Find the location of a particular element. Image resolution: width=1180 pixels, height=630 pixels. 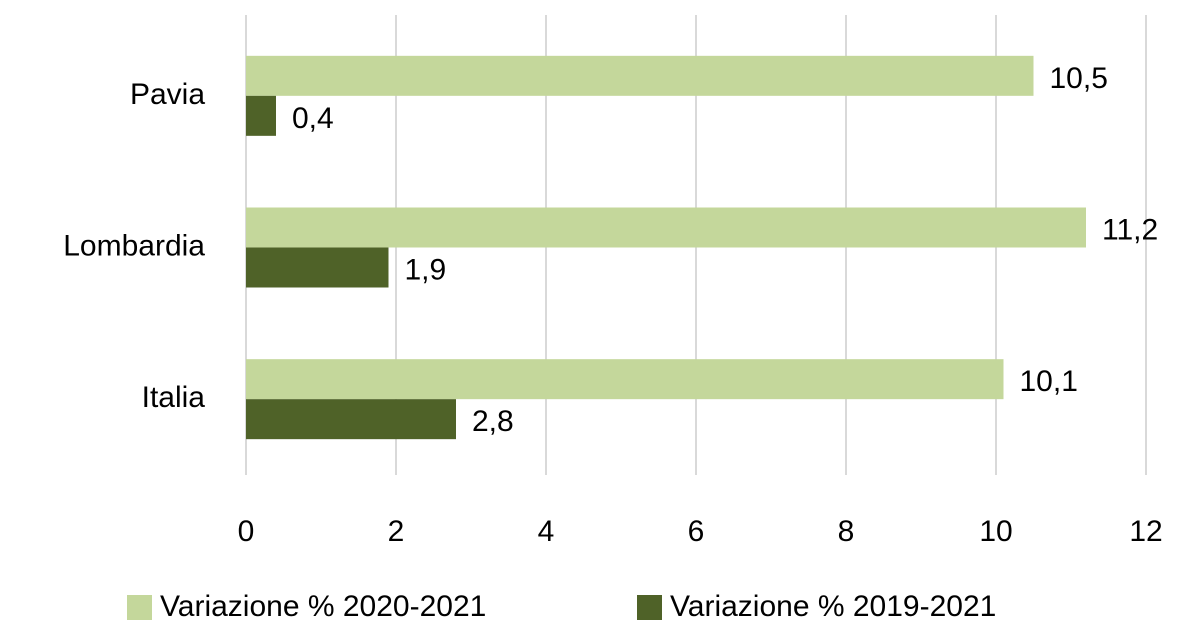

value-label: 1,9 is located at coordinates (426, 269).